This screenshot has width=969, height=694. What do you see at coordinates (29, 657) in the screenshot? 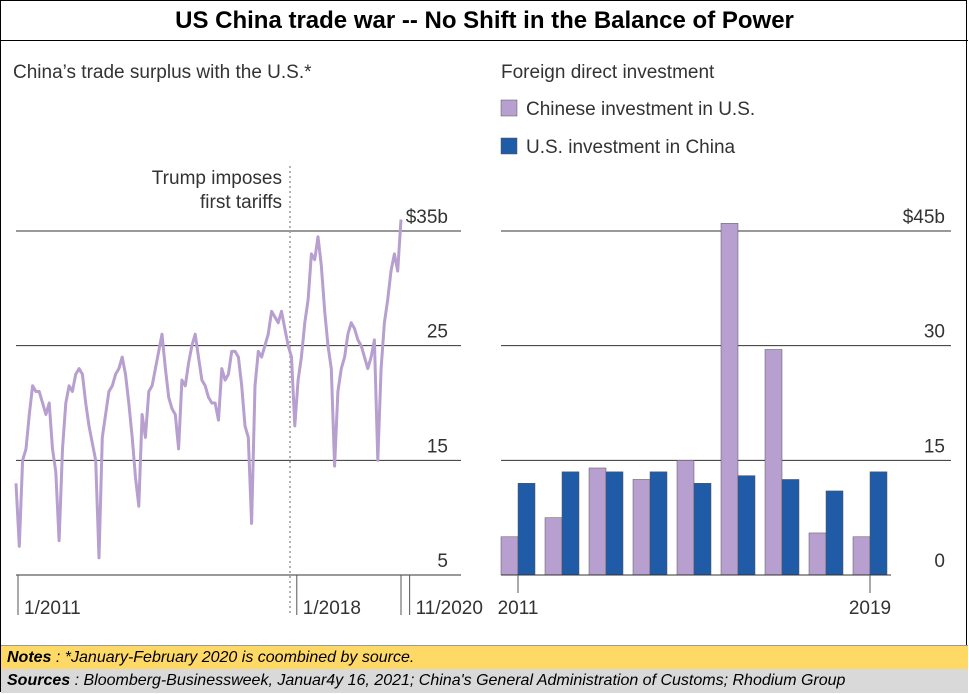
I see `notes-label: Notes` at bounding box center [29, 657].